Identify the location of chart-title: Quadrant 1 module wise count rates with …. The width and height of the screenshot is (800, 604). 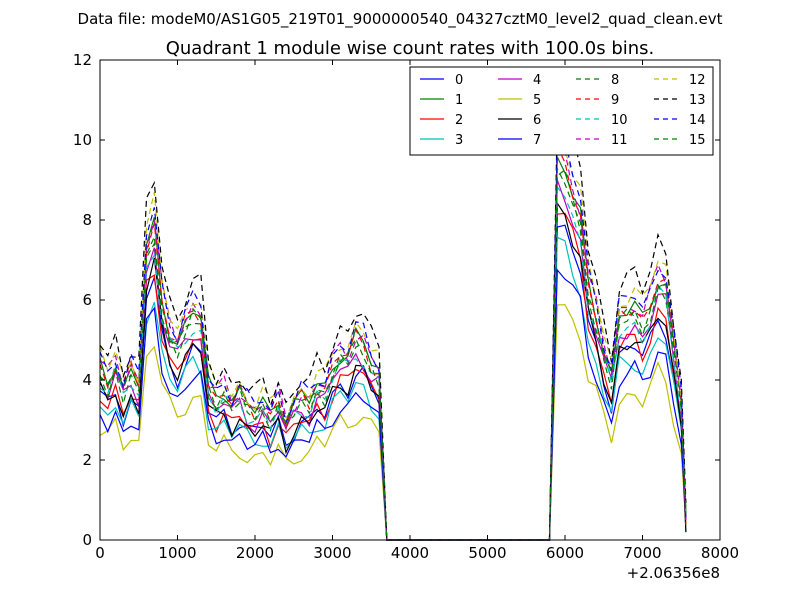
(410, 48).